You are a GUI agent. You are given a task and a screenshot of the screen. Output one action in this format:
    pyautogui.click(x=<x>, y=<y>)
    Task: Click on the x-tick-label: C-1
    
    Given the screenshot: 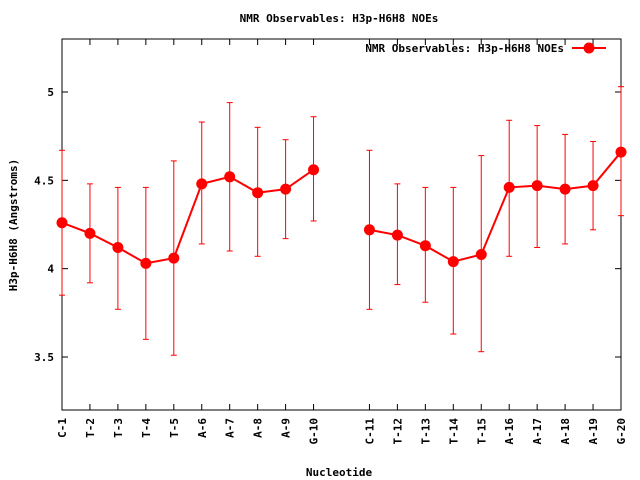 What is the action you would take?
    pyautogui.click(x=62, y=428)
    